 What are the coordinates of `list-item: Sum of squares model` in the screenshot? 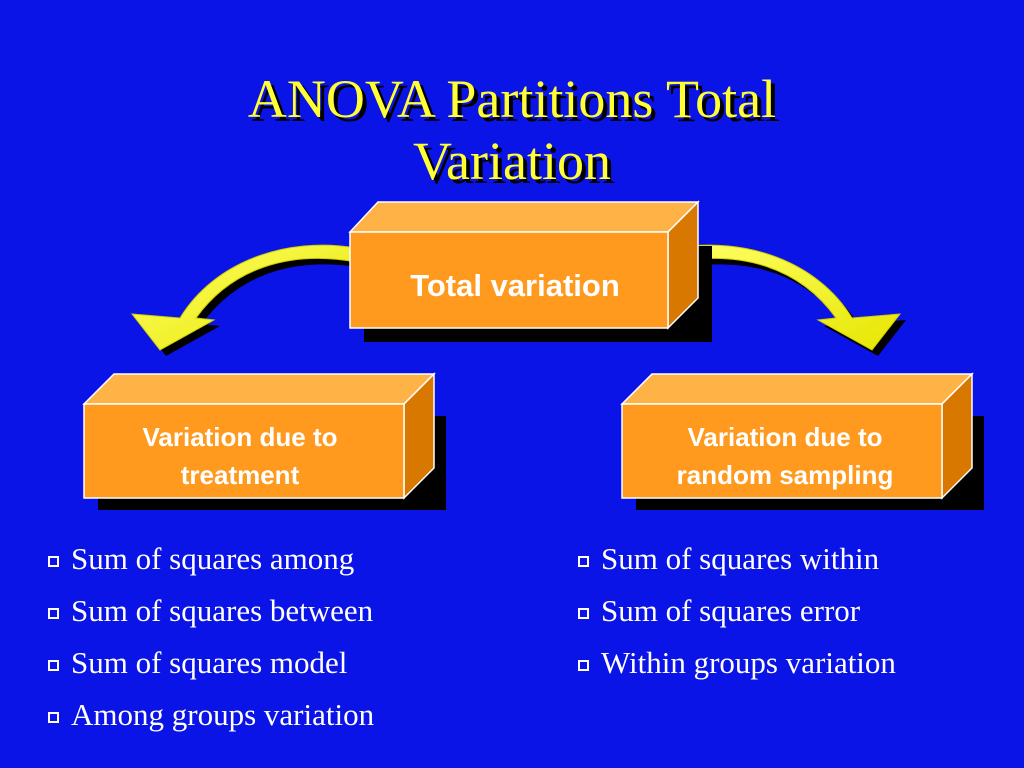 It's located at (211, 663).